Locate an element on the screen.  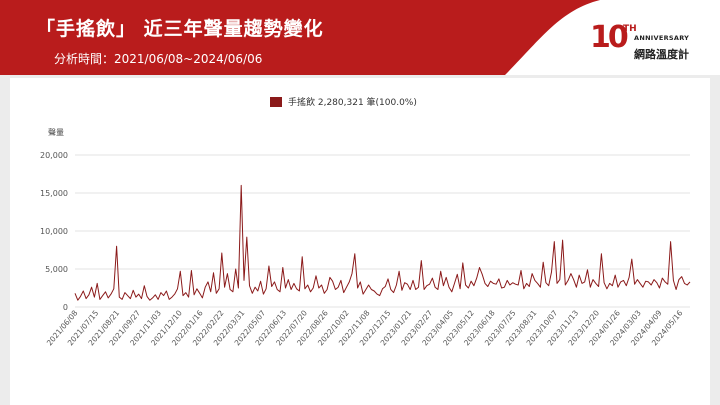
logo-name: 網路溫度計 is located at coordinates (661, 54).